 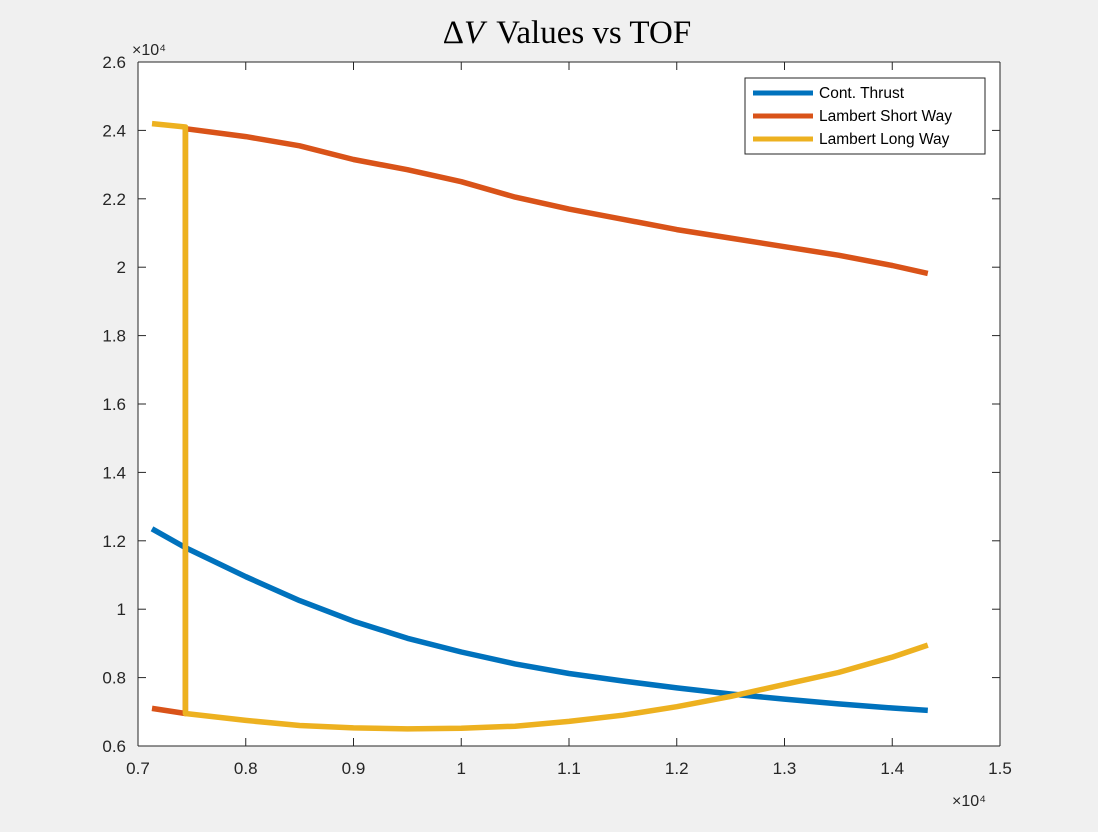 I want to click on y-tick-label: 1.4, so click(x=114, y=472).